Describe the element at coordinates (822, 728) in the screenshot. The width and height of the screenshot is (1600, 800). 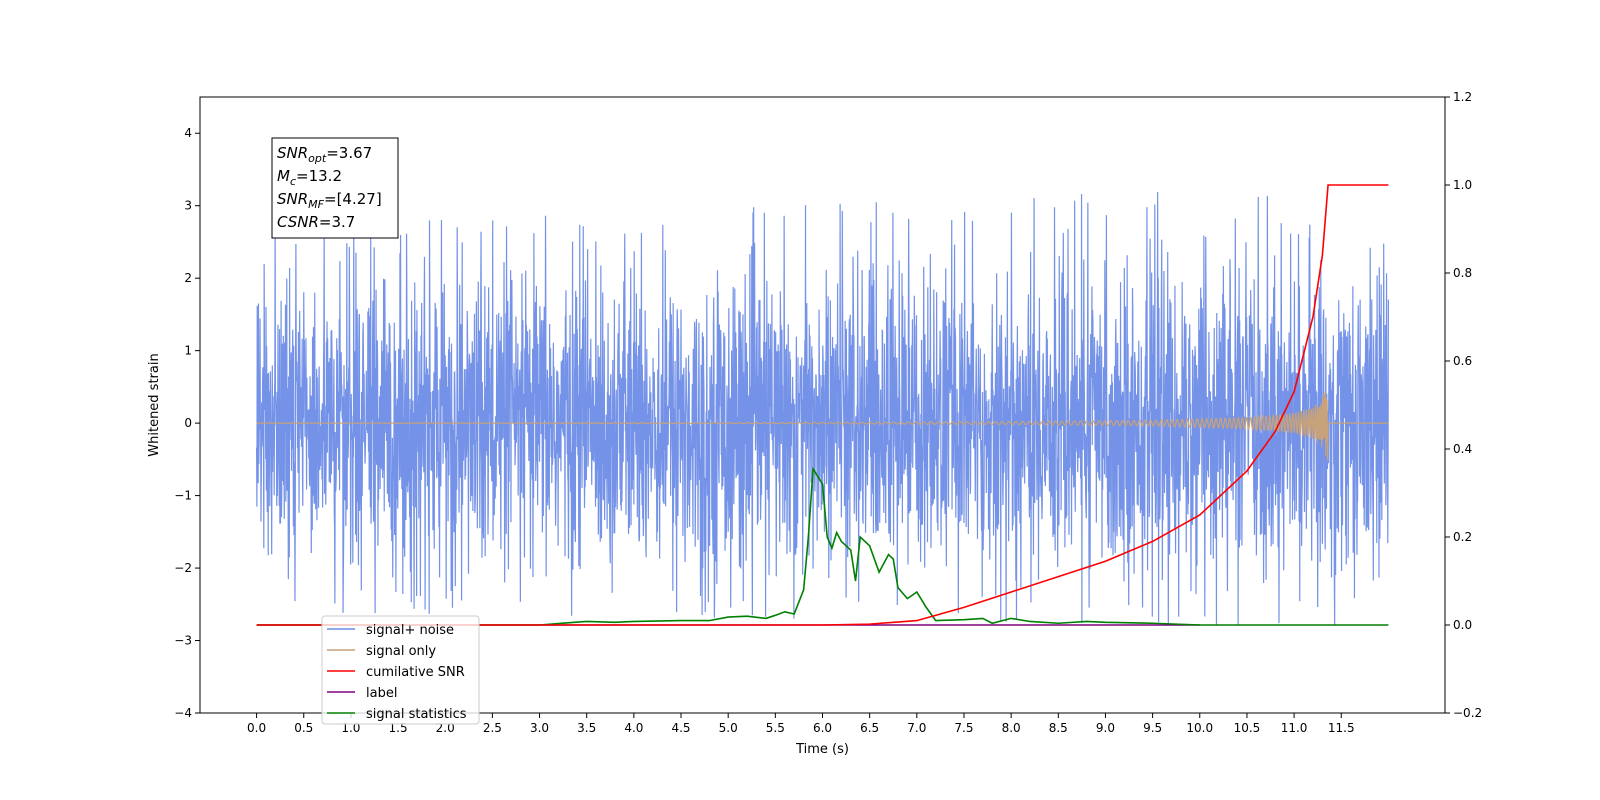
I see `x-tick-label: 6.0` at that location.